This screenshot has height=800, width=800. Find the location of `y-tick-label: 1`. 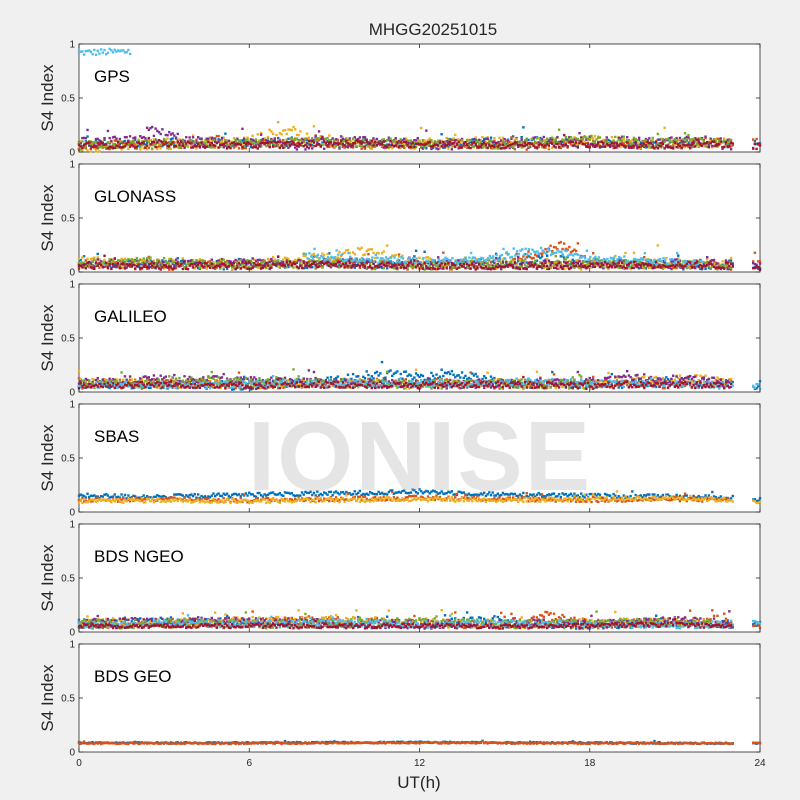

y-tick-label: 1 is located at coordinates (72, 165).